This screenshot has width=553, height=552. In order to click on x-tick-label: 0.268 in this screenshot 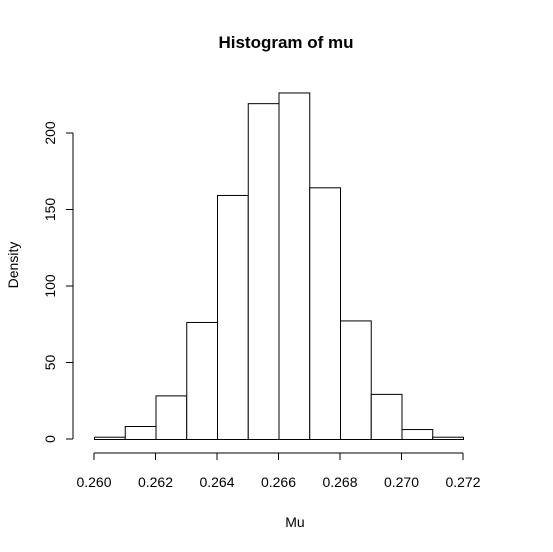, I will do `click(339, 482)`.